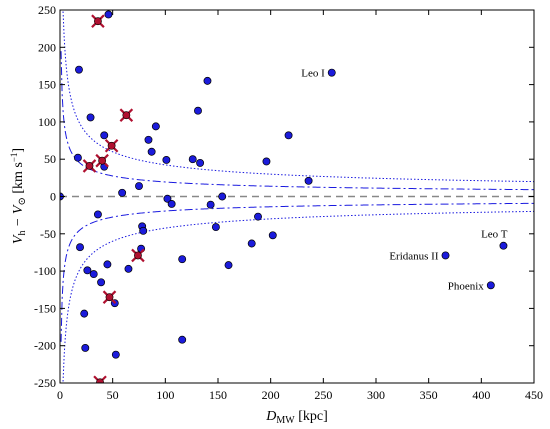 Image resolution: width=550 pixels, height=429 pixels. What do you see at coordinates (48, 234) in the screenshot?
I see `y-tick-label: -50` at bounding box center [48, 234].